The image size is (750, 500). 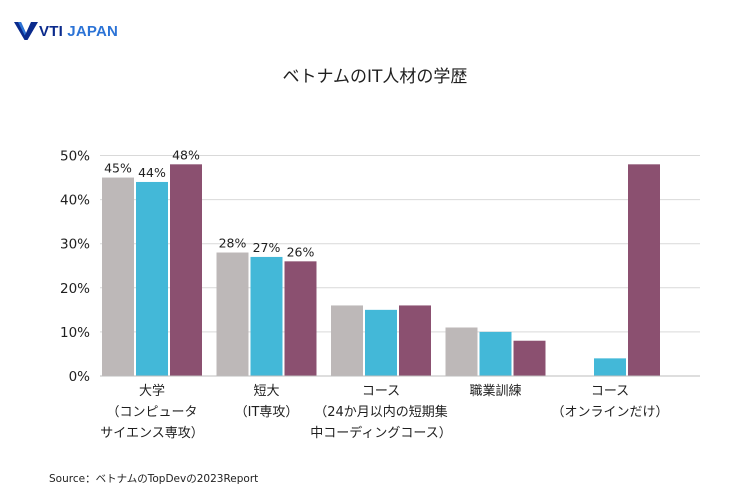 I want to click on logo-vti: VTI, so click(x=51, y=31).